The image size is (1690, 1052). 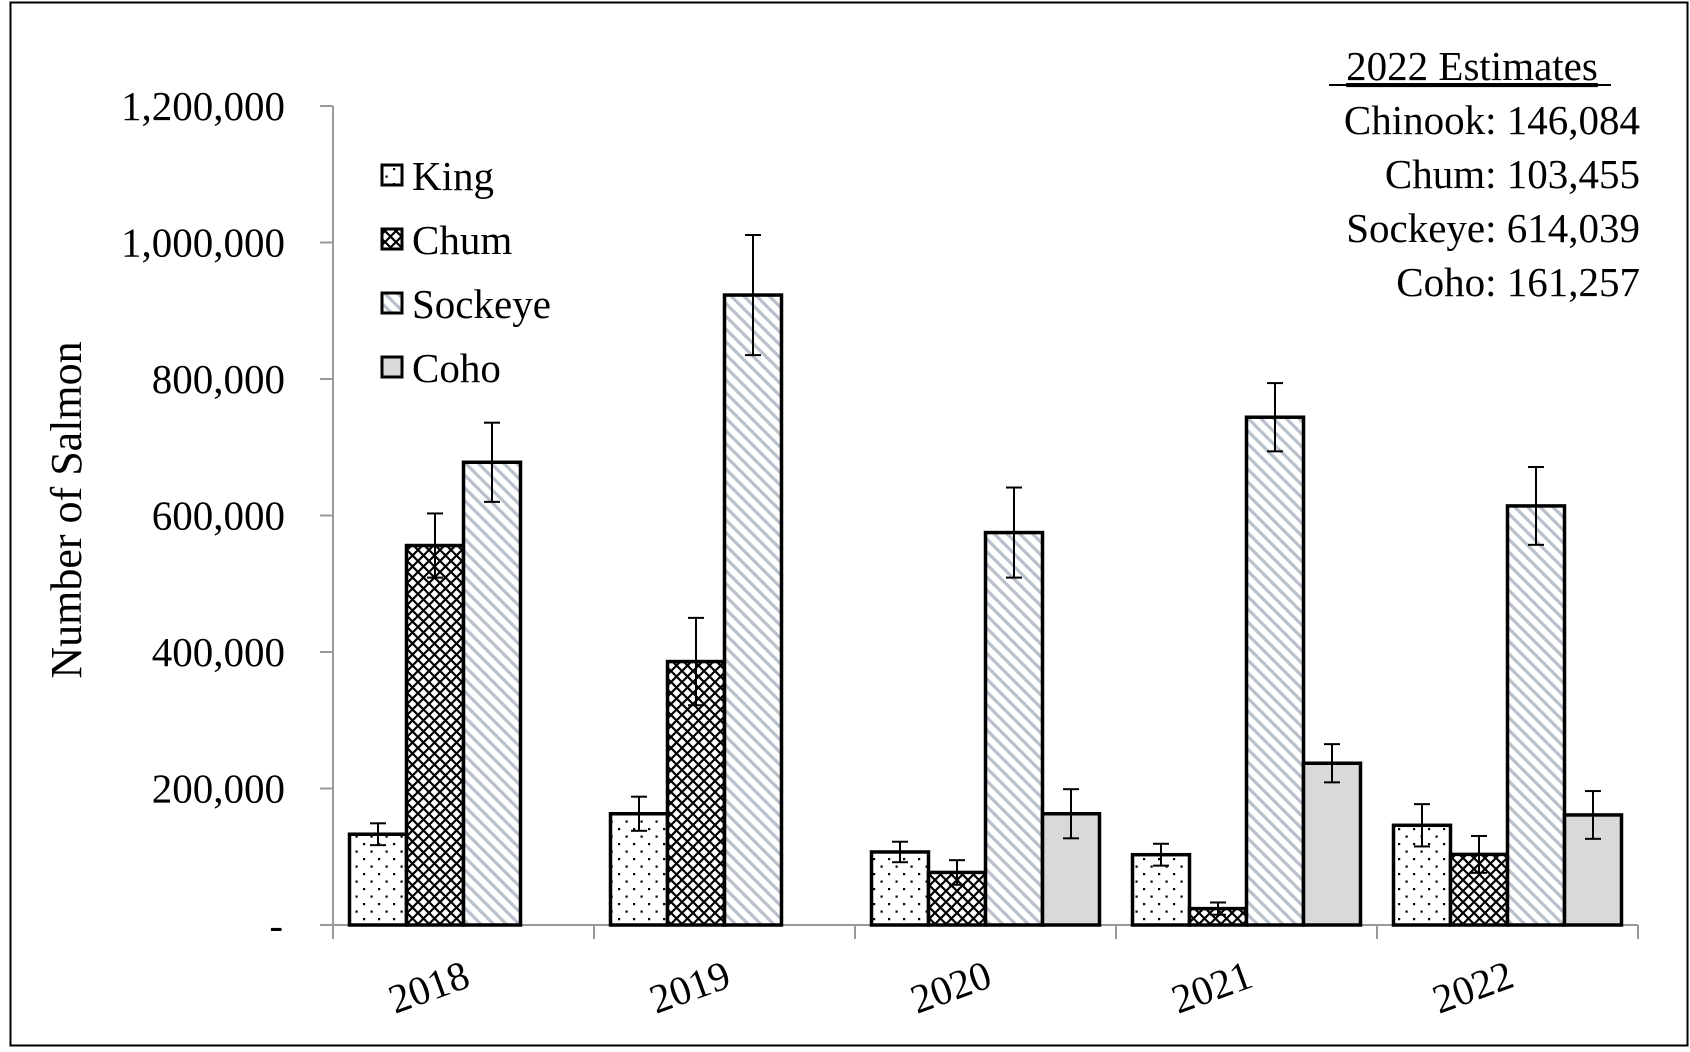 What do you see at coordinates (1493, 228) in the screenshot?
I see `estimate-line: Sockeye: 614,039` at bounding box center [1493, 228].